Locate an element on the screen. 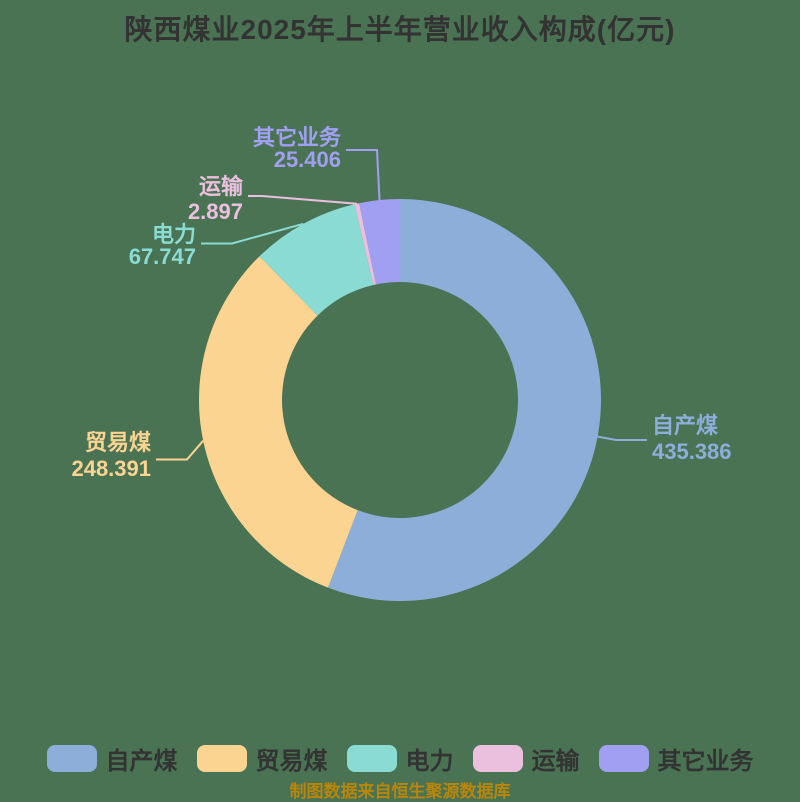 This screenshot has height=802, width=800. legend: 自产煤 贸易煤 电力 运输 其它业务 is located at coordinates (400, 758).